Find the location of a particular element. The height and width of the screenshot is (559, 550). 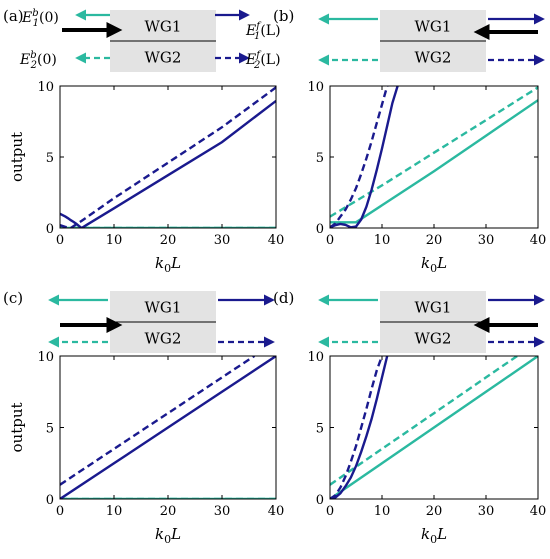

field-label-e2b: Eb 2(0) is located at coordinates (38, 60).